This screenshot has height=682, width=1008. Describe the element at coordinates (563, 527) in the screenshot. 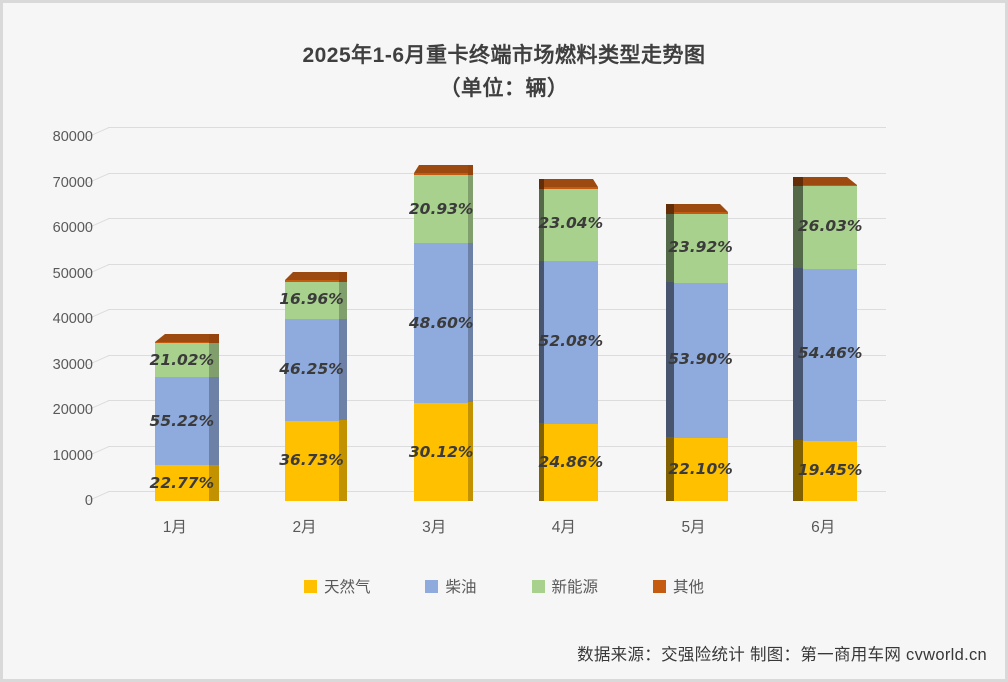

I see `x-axis-label-4月: 4月` at that location.